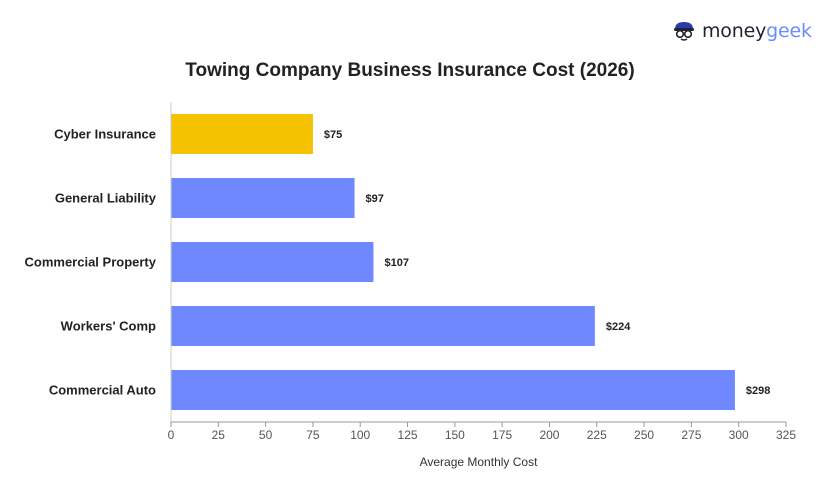 This screenshot has height=500, width=820. Describe the element at coordinates (106, 198) in the screenshot. I see `category-label: General Liability` at that location.